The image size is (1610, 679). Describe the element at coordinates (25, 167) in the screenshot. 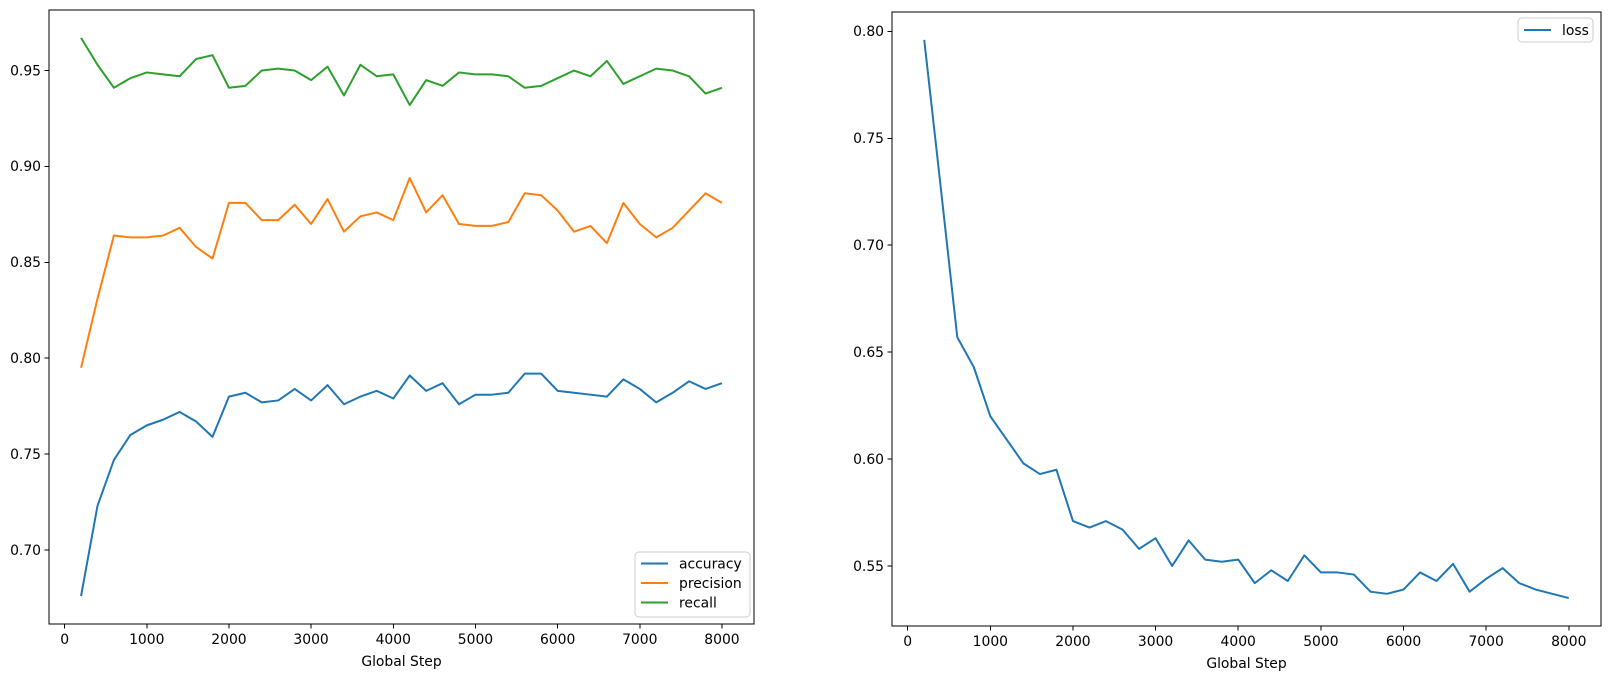

I see `y-tick-label: 0.90` at that location.